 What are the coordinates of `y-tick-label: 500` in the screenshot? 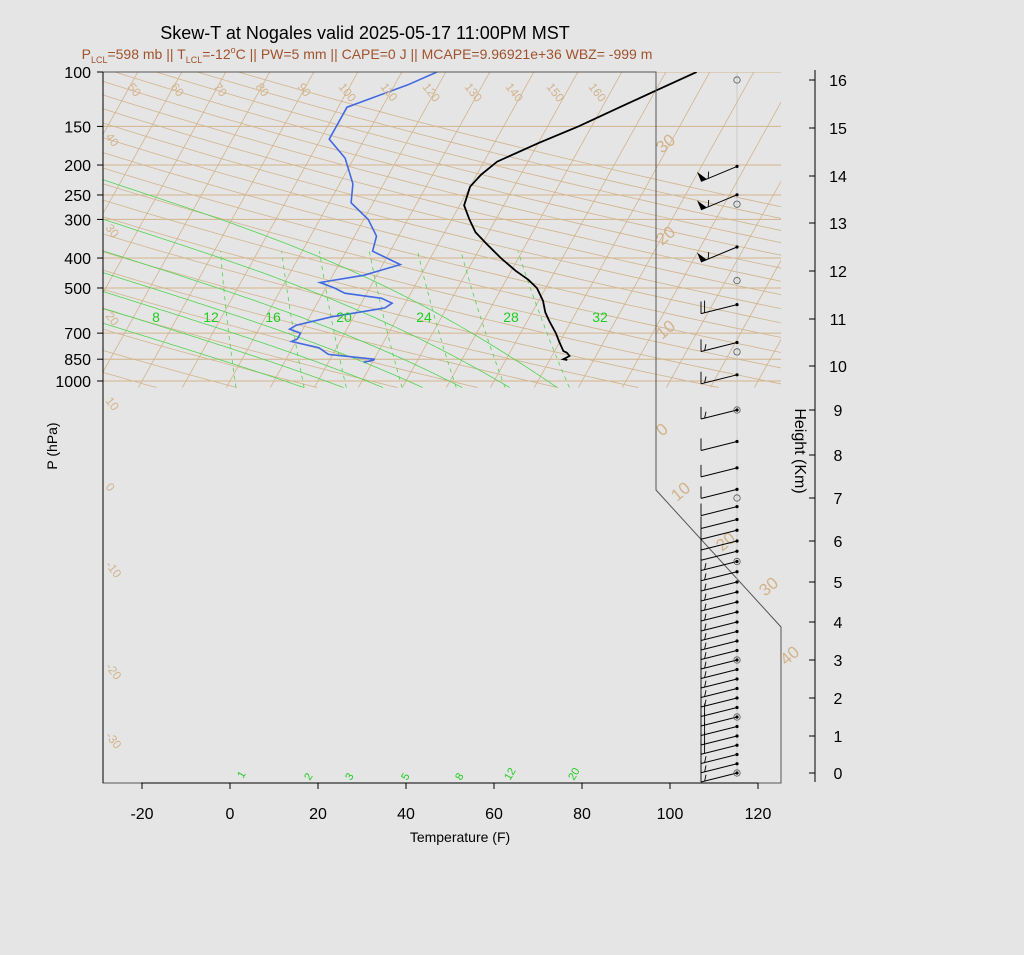 It's located at (77, 289).